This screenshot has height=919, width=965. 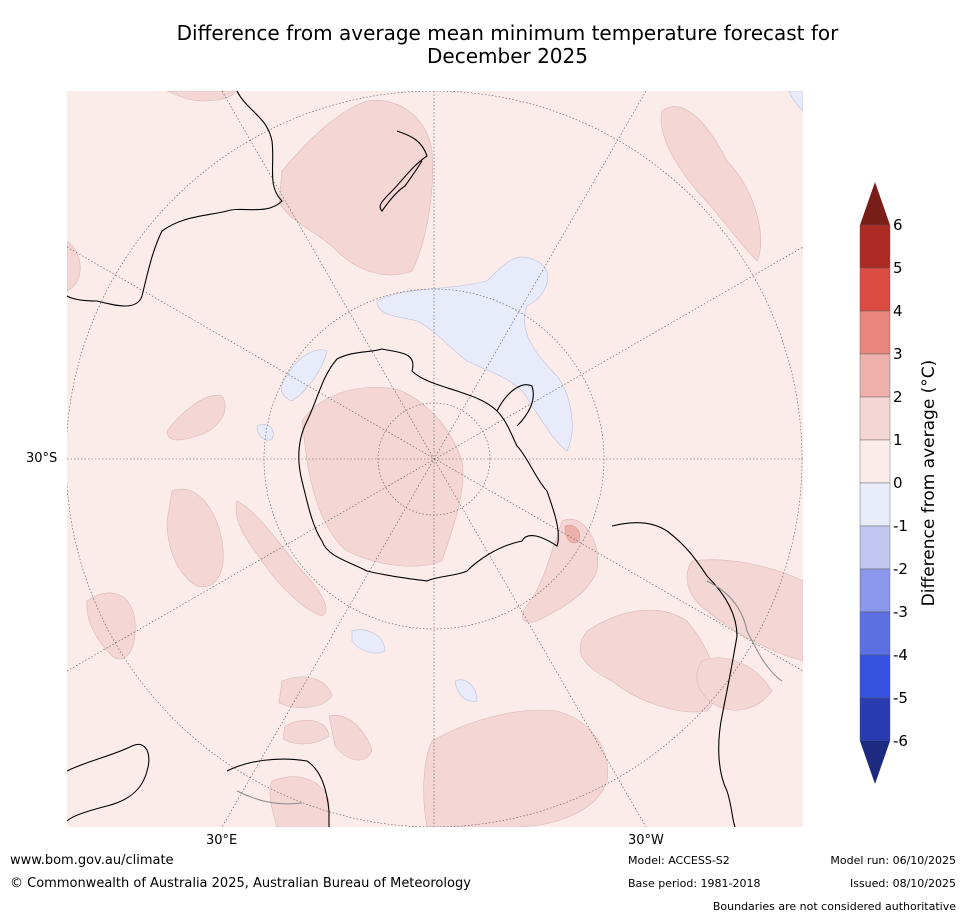 What do you see at coordinates (92, 860) in the screenshot?
I see `website-link: www.bom.gov.au/climate` at bounding box center [92, 860].